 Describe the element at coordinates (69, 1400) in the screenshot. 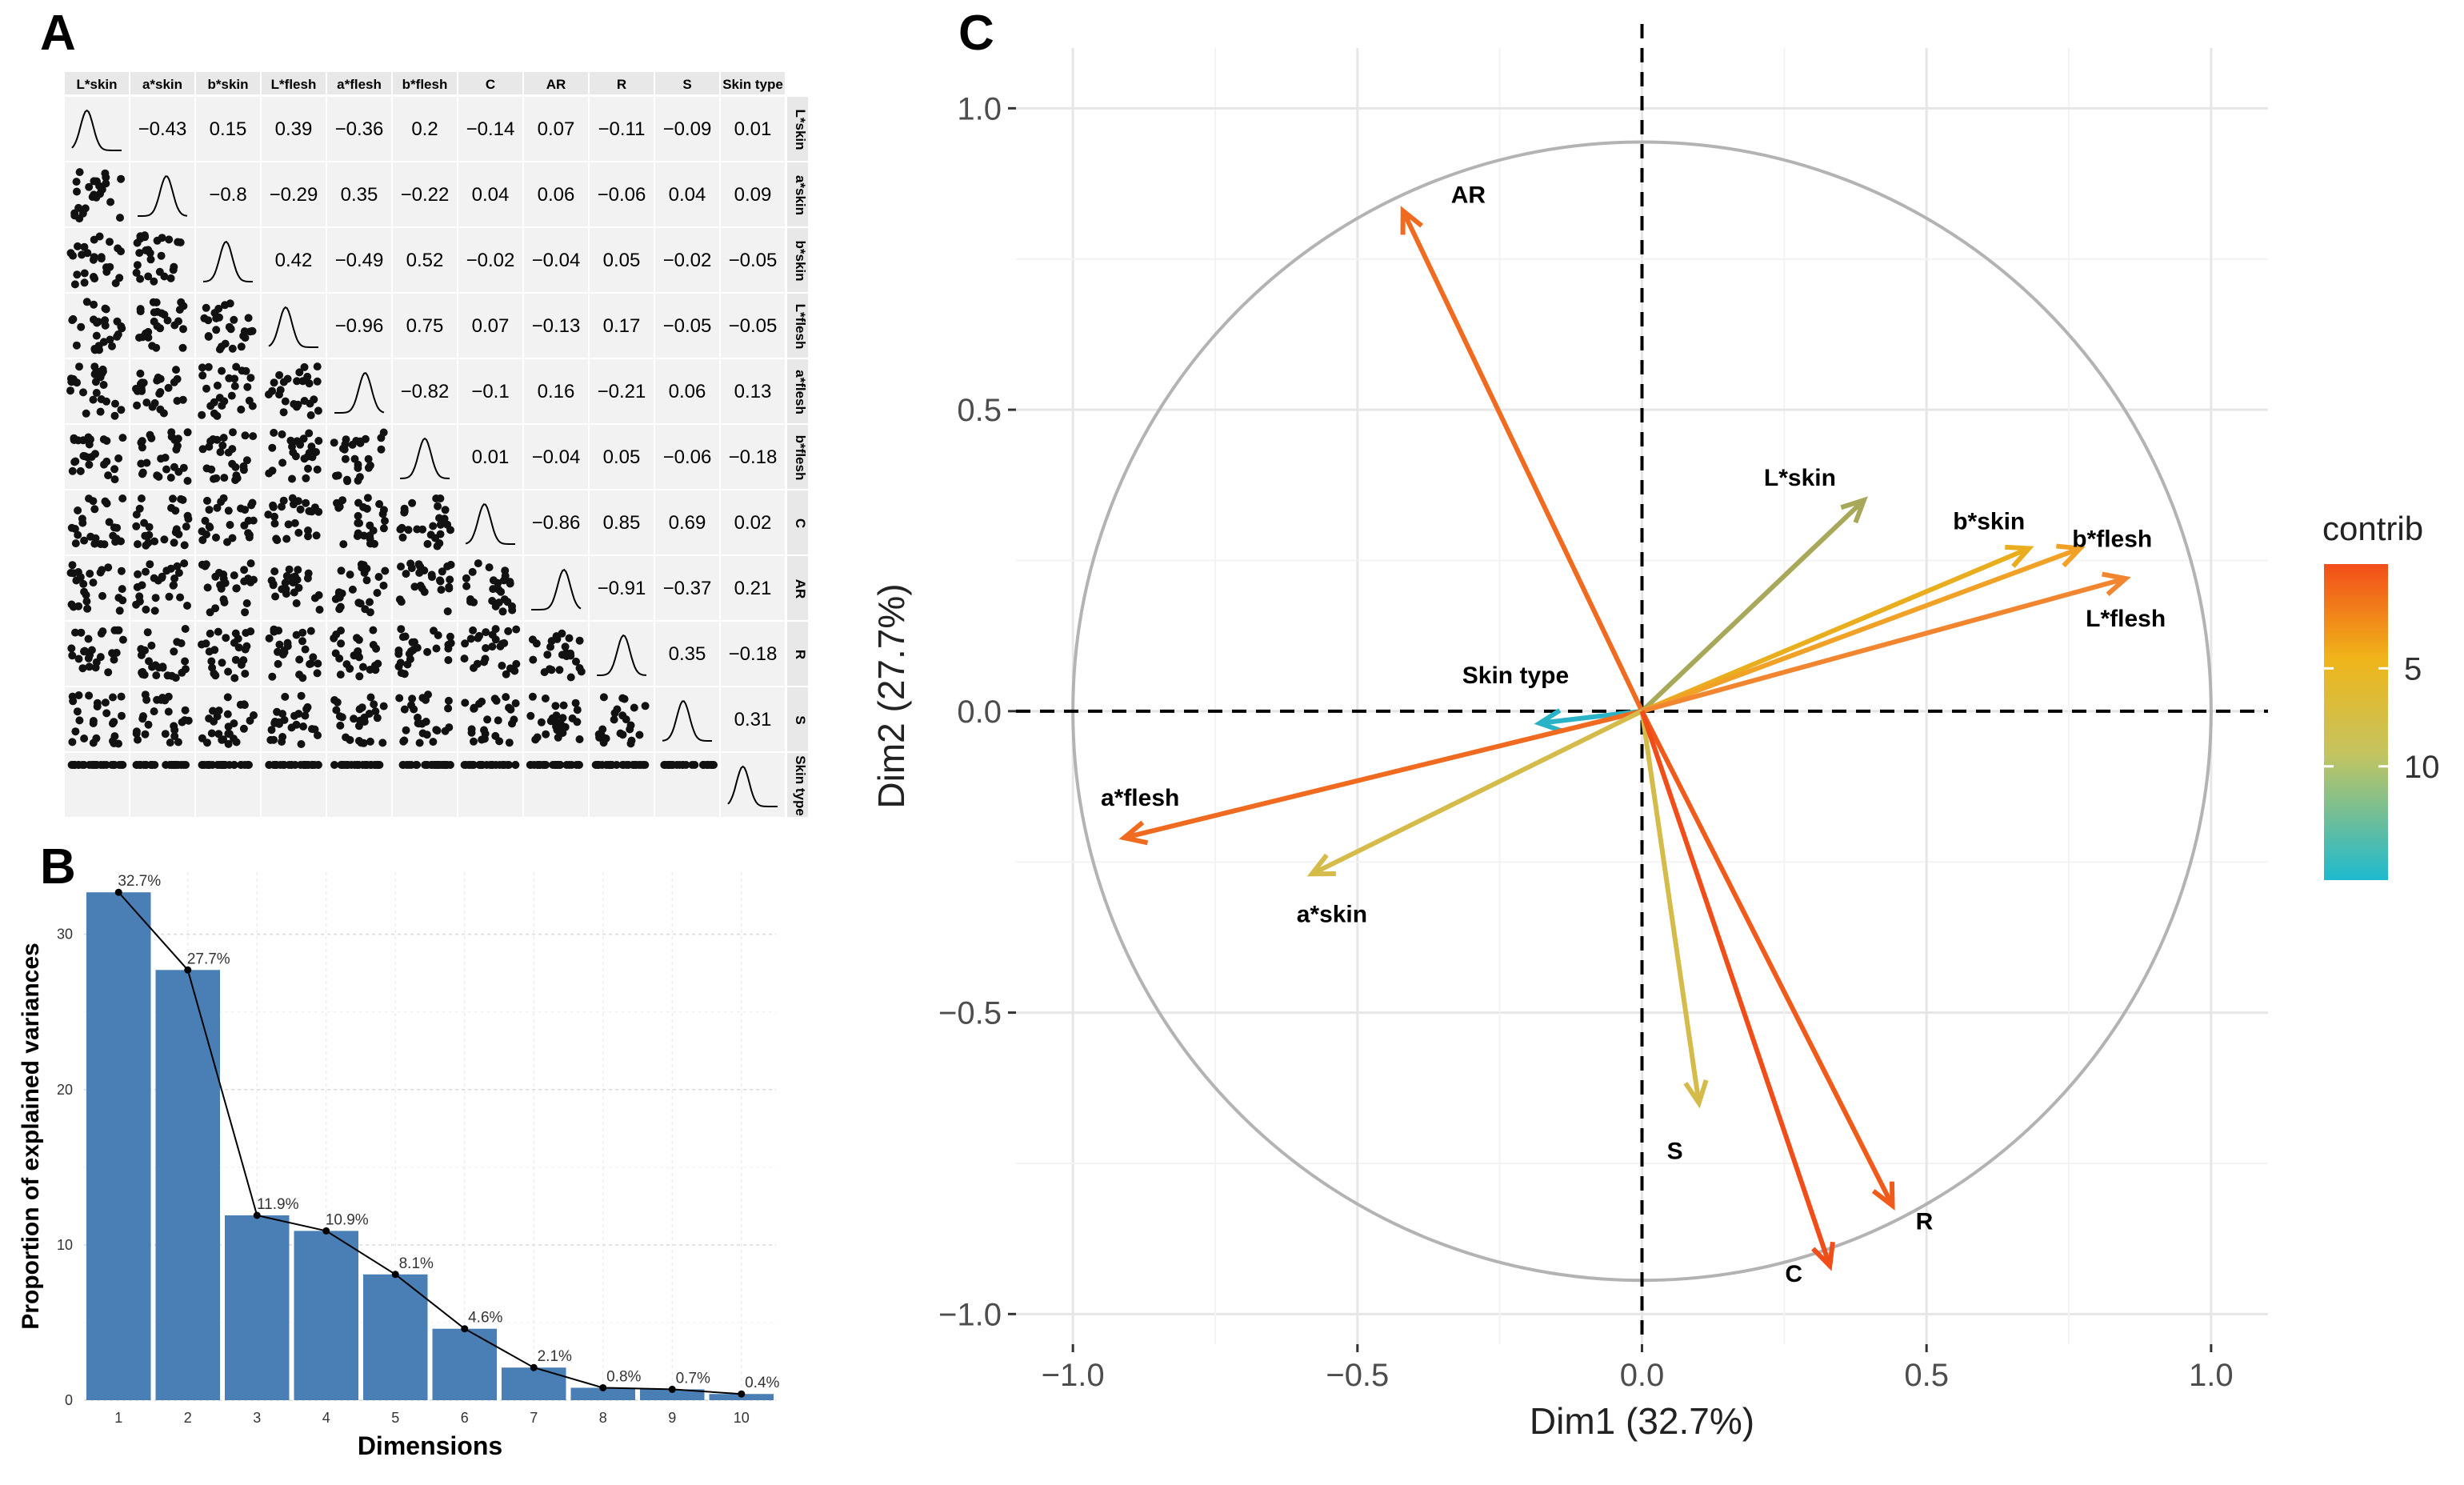

I see `y-tick-label: 0` at that location.